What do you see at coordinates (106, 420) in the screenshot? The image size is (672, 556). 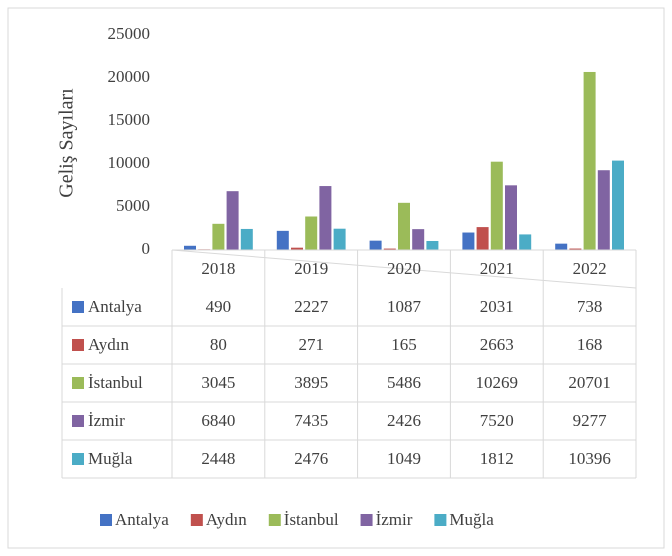 I see `table-row-label: İzmir` at bounding box center [106, 420].